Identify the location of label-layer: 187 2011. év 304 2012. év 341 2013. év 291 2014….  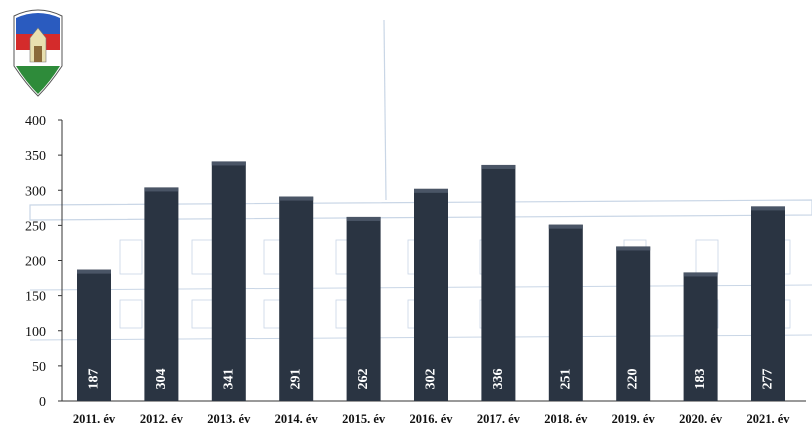
(431, 398).